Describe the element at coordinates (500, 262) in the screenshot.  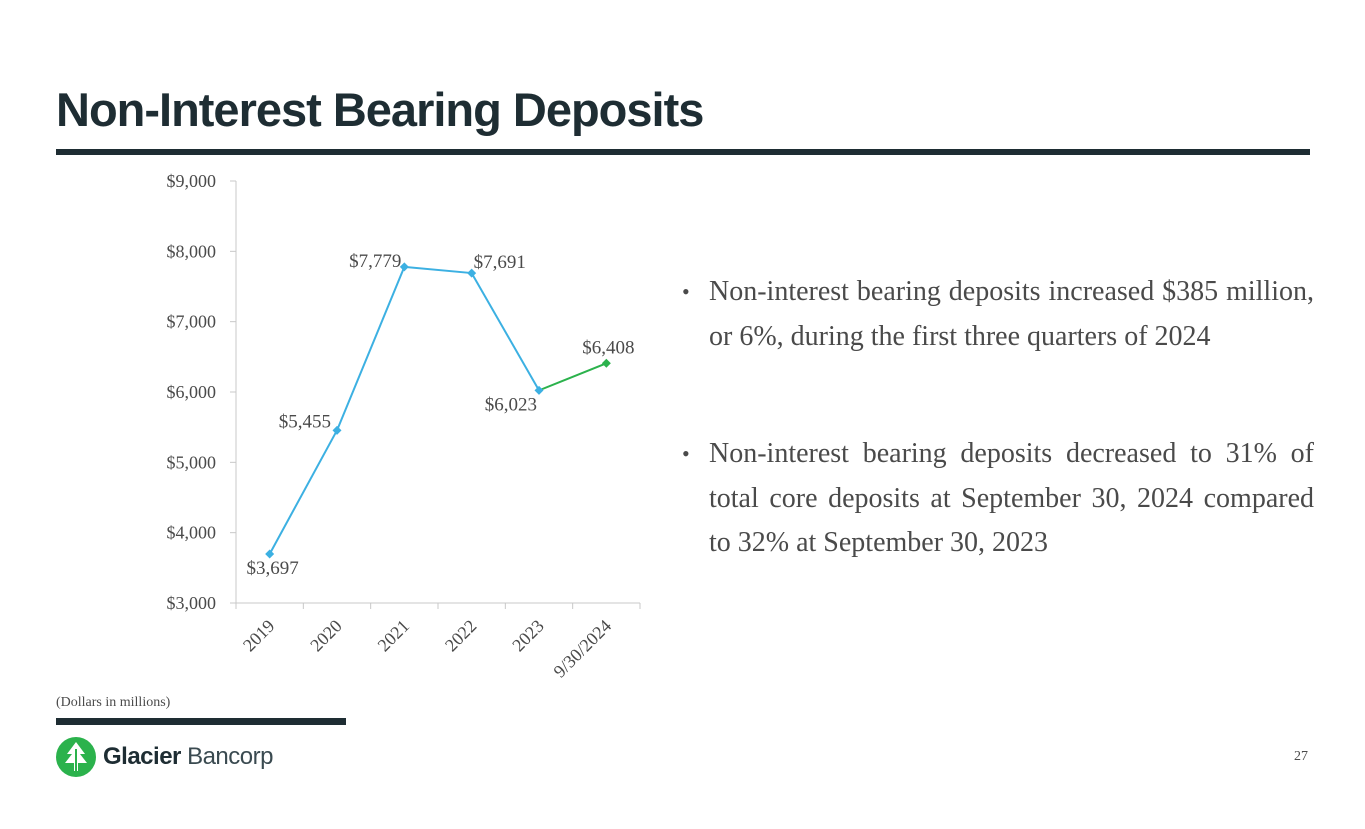
I see `data-label: $7,691` at that location.